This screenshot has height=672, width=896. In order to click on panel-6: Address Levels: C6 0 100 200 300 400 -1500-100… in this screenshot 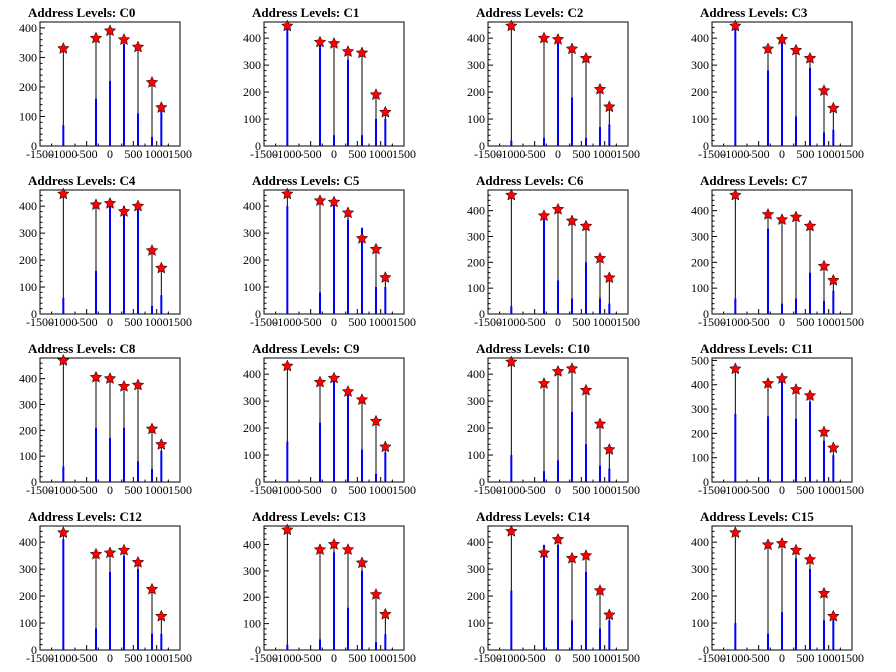, I will do `click(553, 251)`.